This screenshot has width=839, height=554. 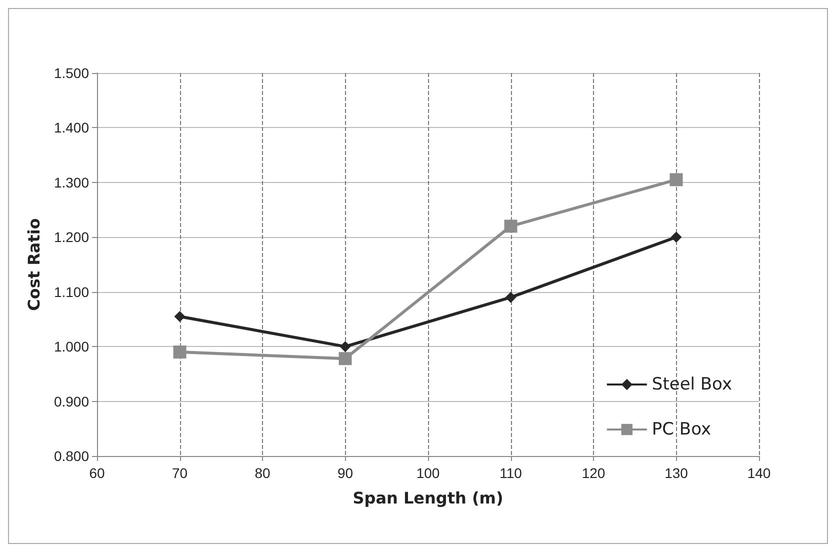 What do you see at coordinates (511, 473) in the screenshot?
I see `x-tick-label: 110` at bounding box center [511, 473].